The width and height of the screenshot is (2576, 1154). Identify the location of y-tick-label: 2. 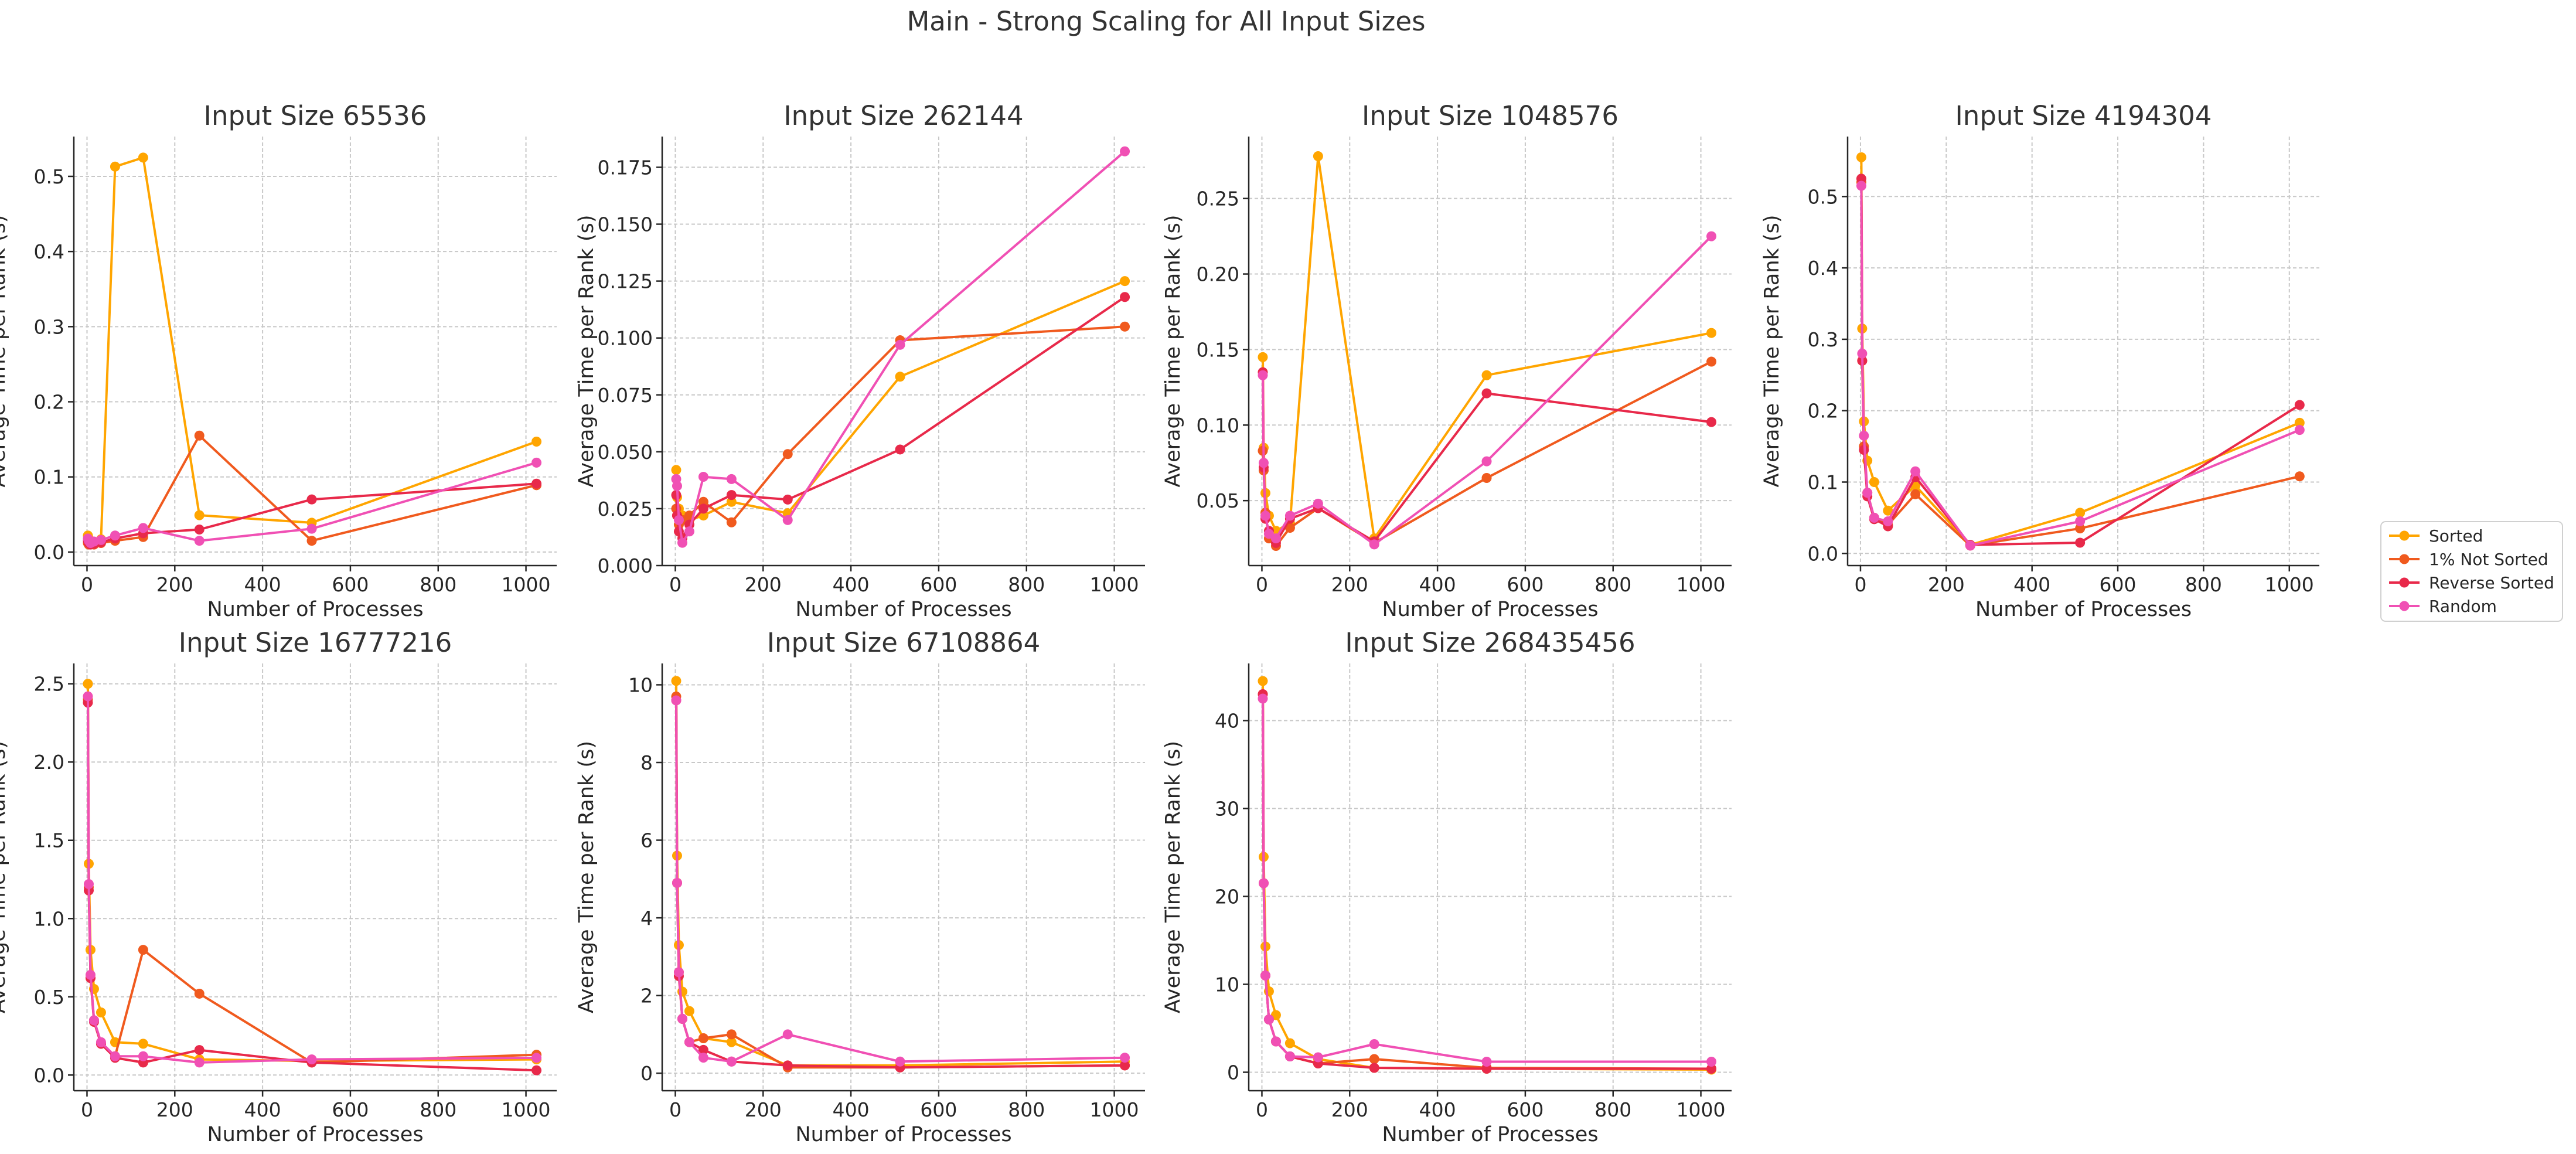
(646, 996).